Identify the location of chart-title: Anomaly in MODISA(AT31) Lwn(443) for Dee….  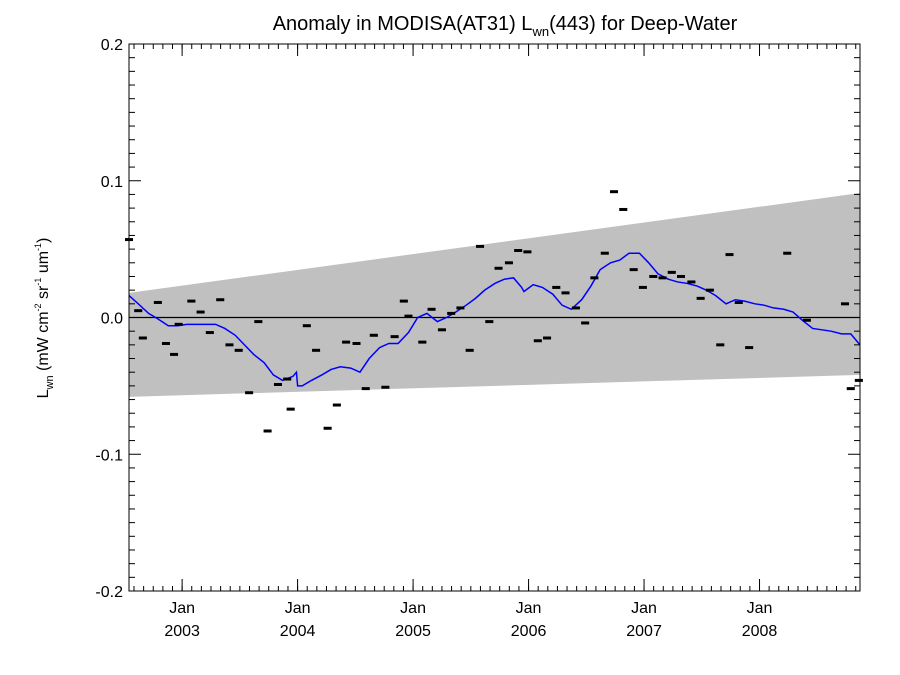
(505, 26).